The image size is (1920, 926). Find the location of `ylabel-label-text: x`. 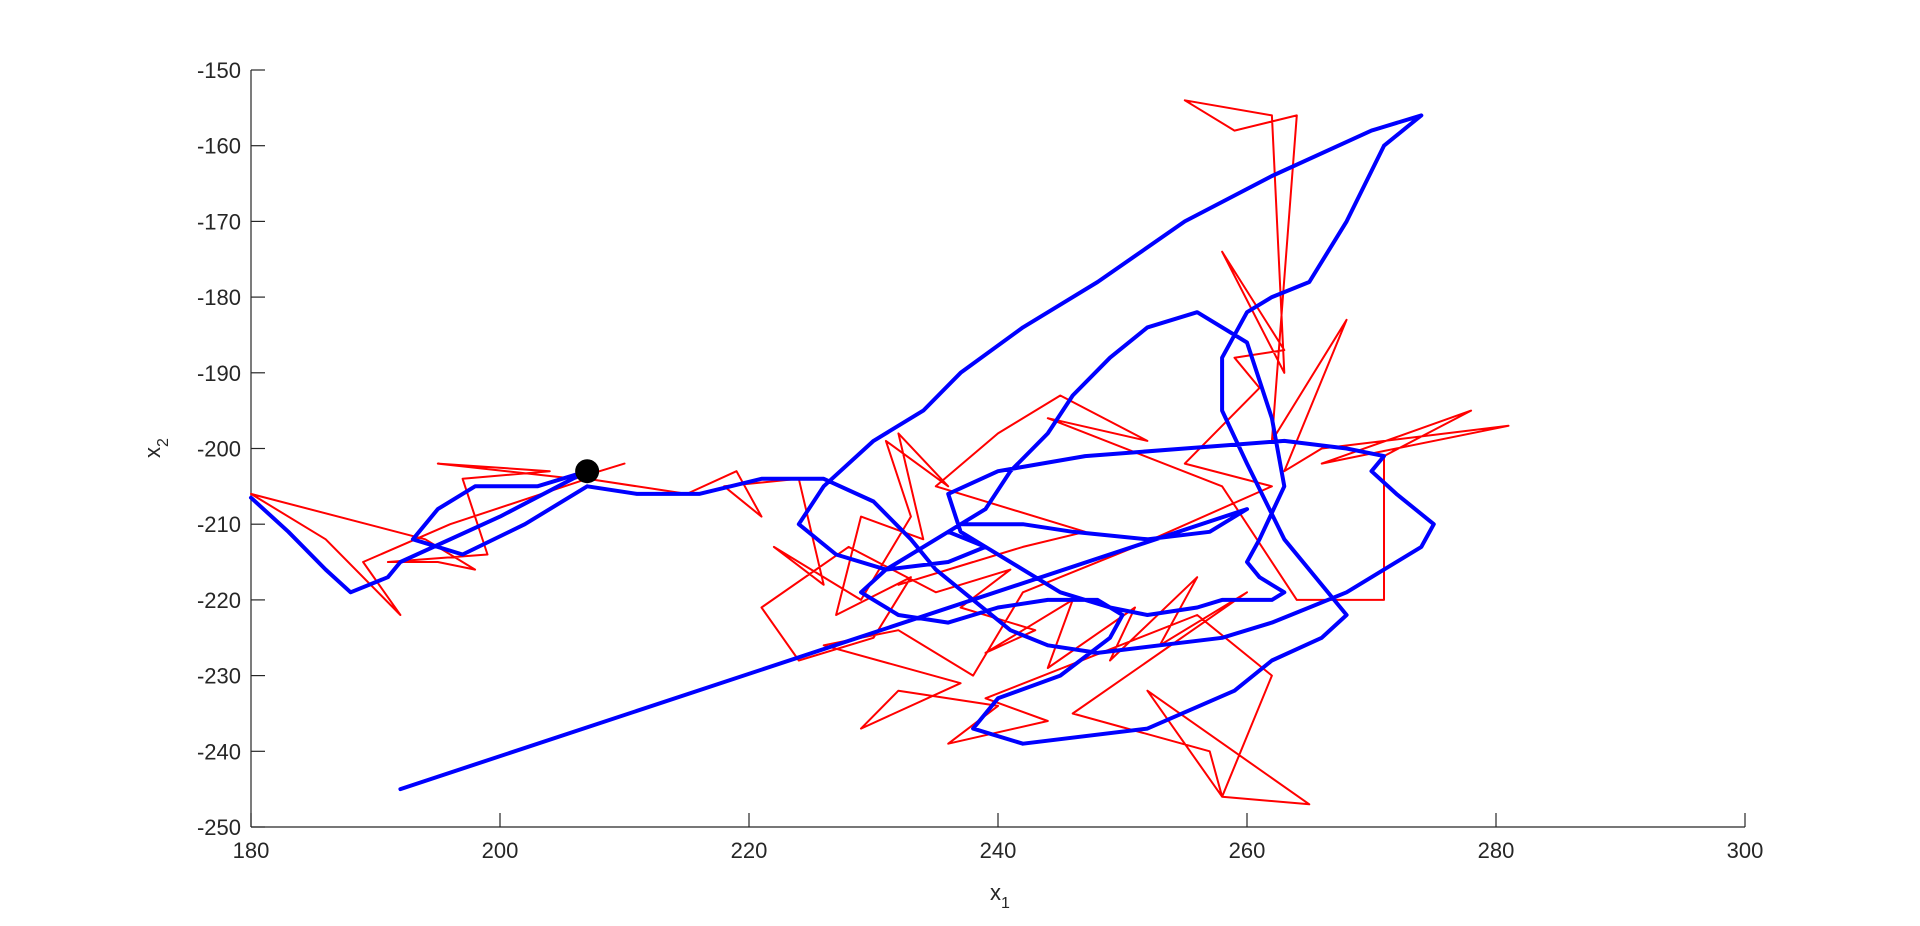

ylabel-label-text: x is located at coordinates (152, 452).